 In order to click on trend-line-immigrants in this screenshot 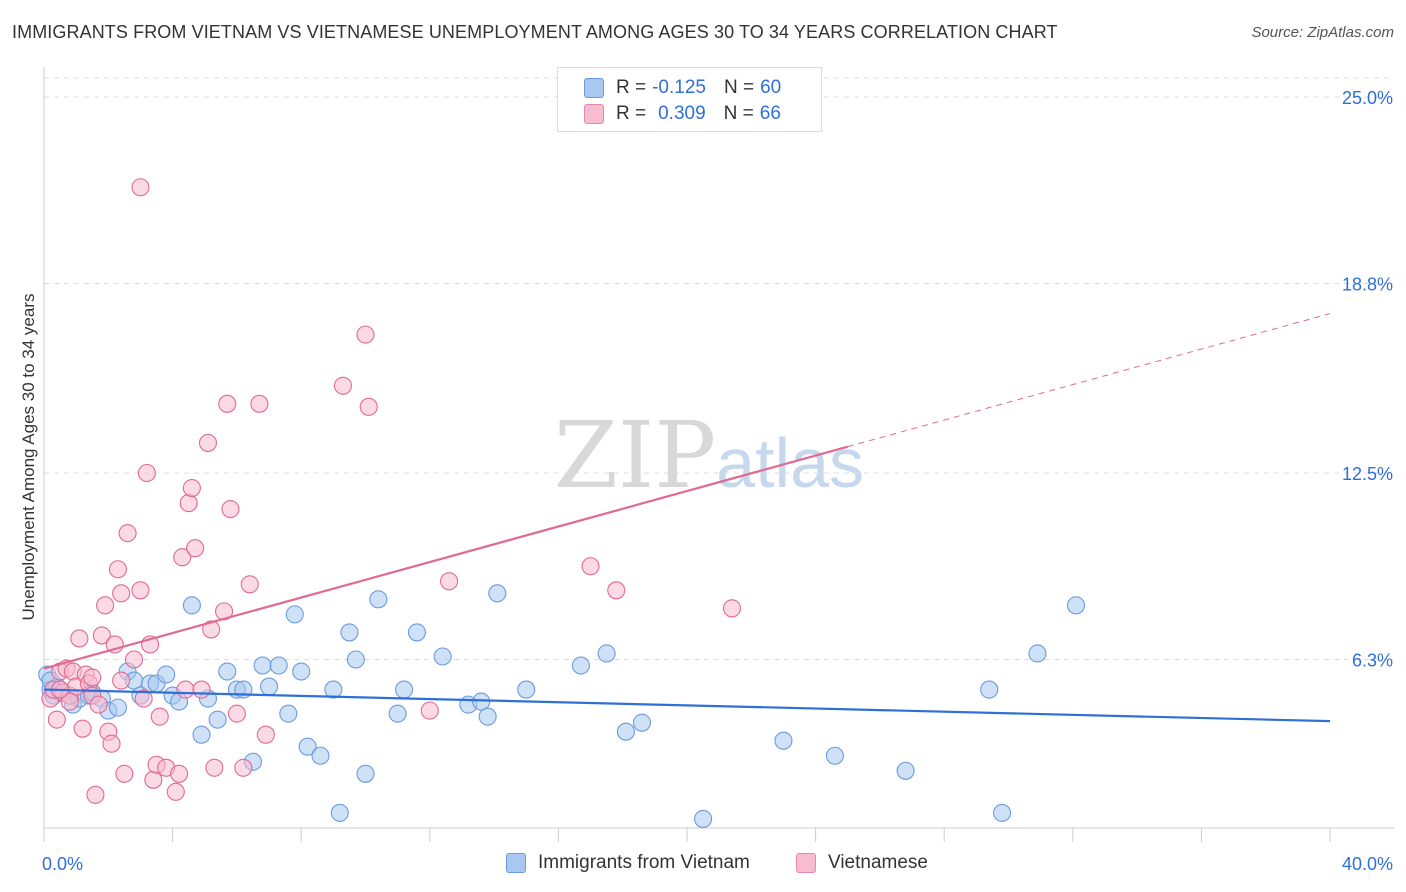, I will do `click(687, 705)`.